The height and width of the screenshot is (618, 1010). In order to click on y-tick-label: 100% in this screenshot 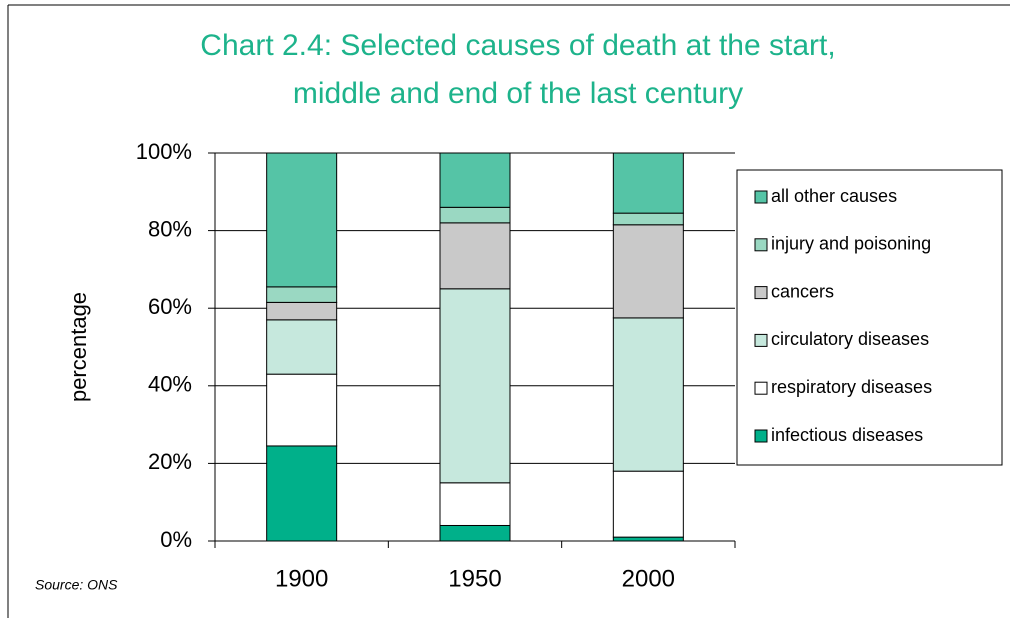, I will do `click(164, 151)`.